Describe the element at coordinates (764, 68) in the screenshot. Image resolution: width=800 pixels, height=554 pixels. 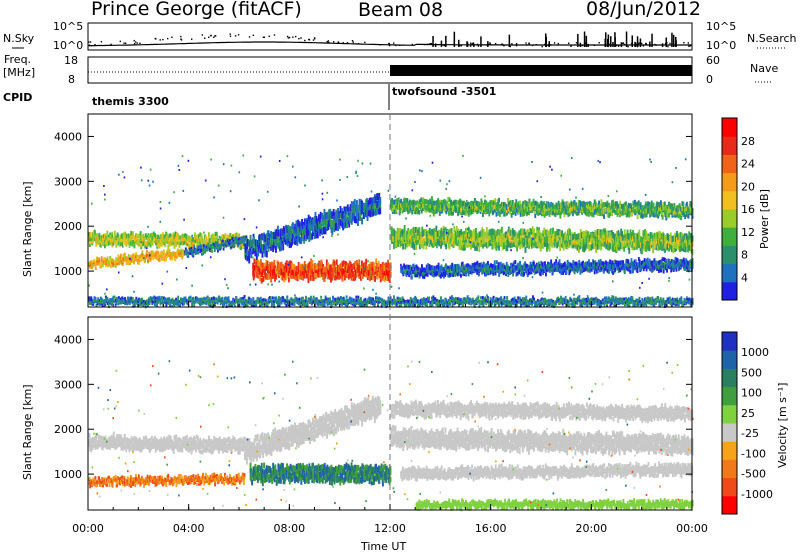
I see `nave-label: Nave` at that location.